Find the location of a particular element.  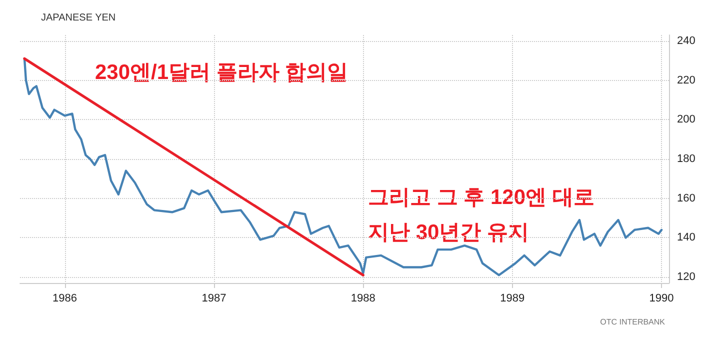

text: OTC INTERBANK is located at coordinates (633, 322).